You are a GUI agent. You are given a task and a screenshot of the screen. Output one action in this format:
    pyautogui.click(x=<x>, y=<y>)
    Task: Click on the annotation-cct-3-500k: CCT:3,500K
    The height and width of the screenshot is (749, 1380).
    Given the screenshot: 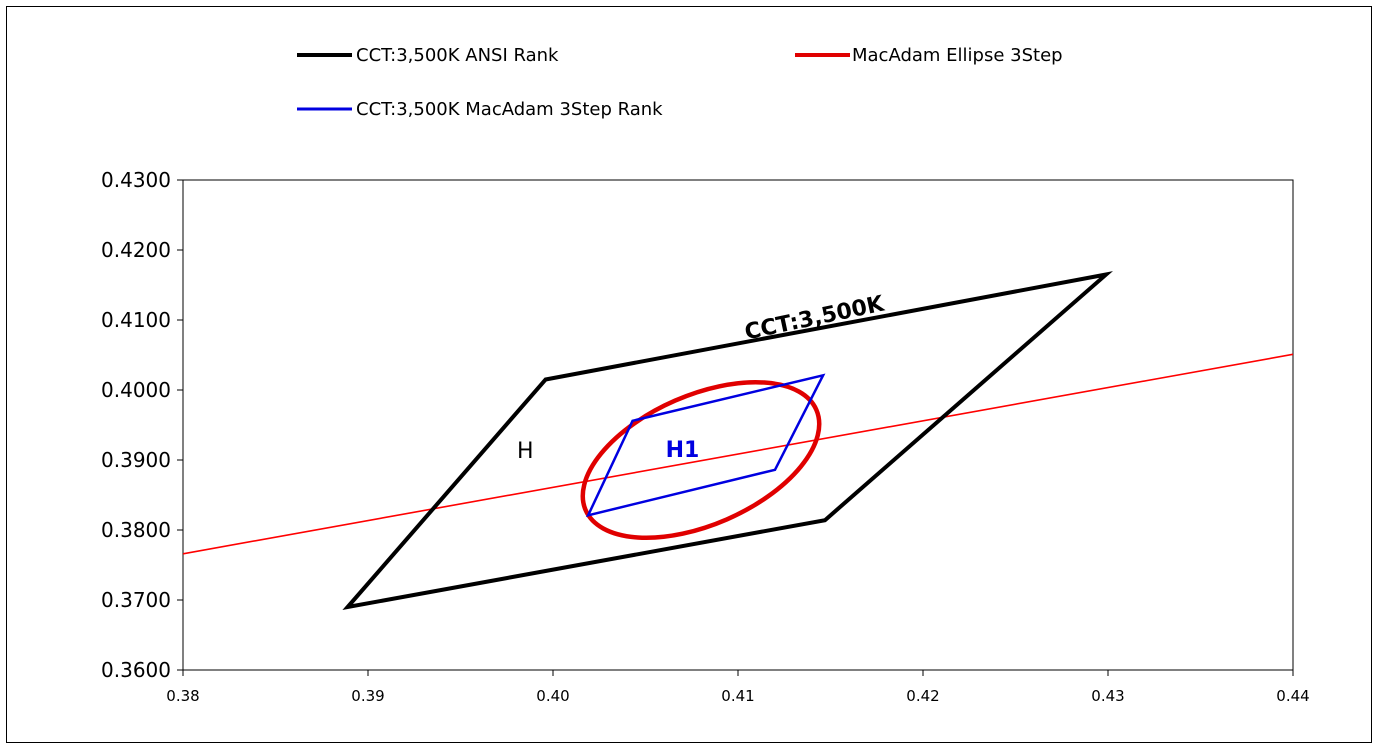 What is the action you would take?
    pyautogui.click(x=815, y=318)
    